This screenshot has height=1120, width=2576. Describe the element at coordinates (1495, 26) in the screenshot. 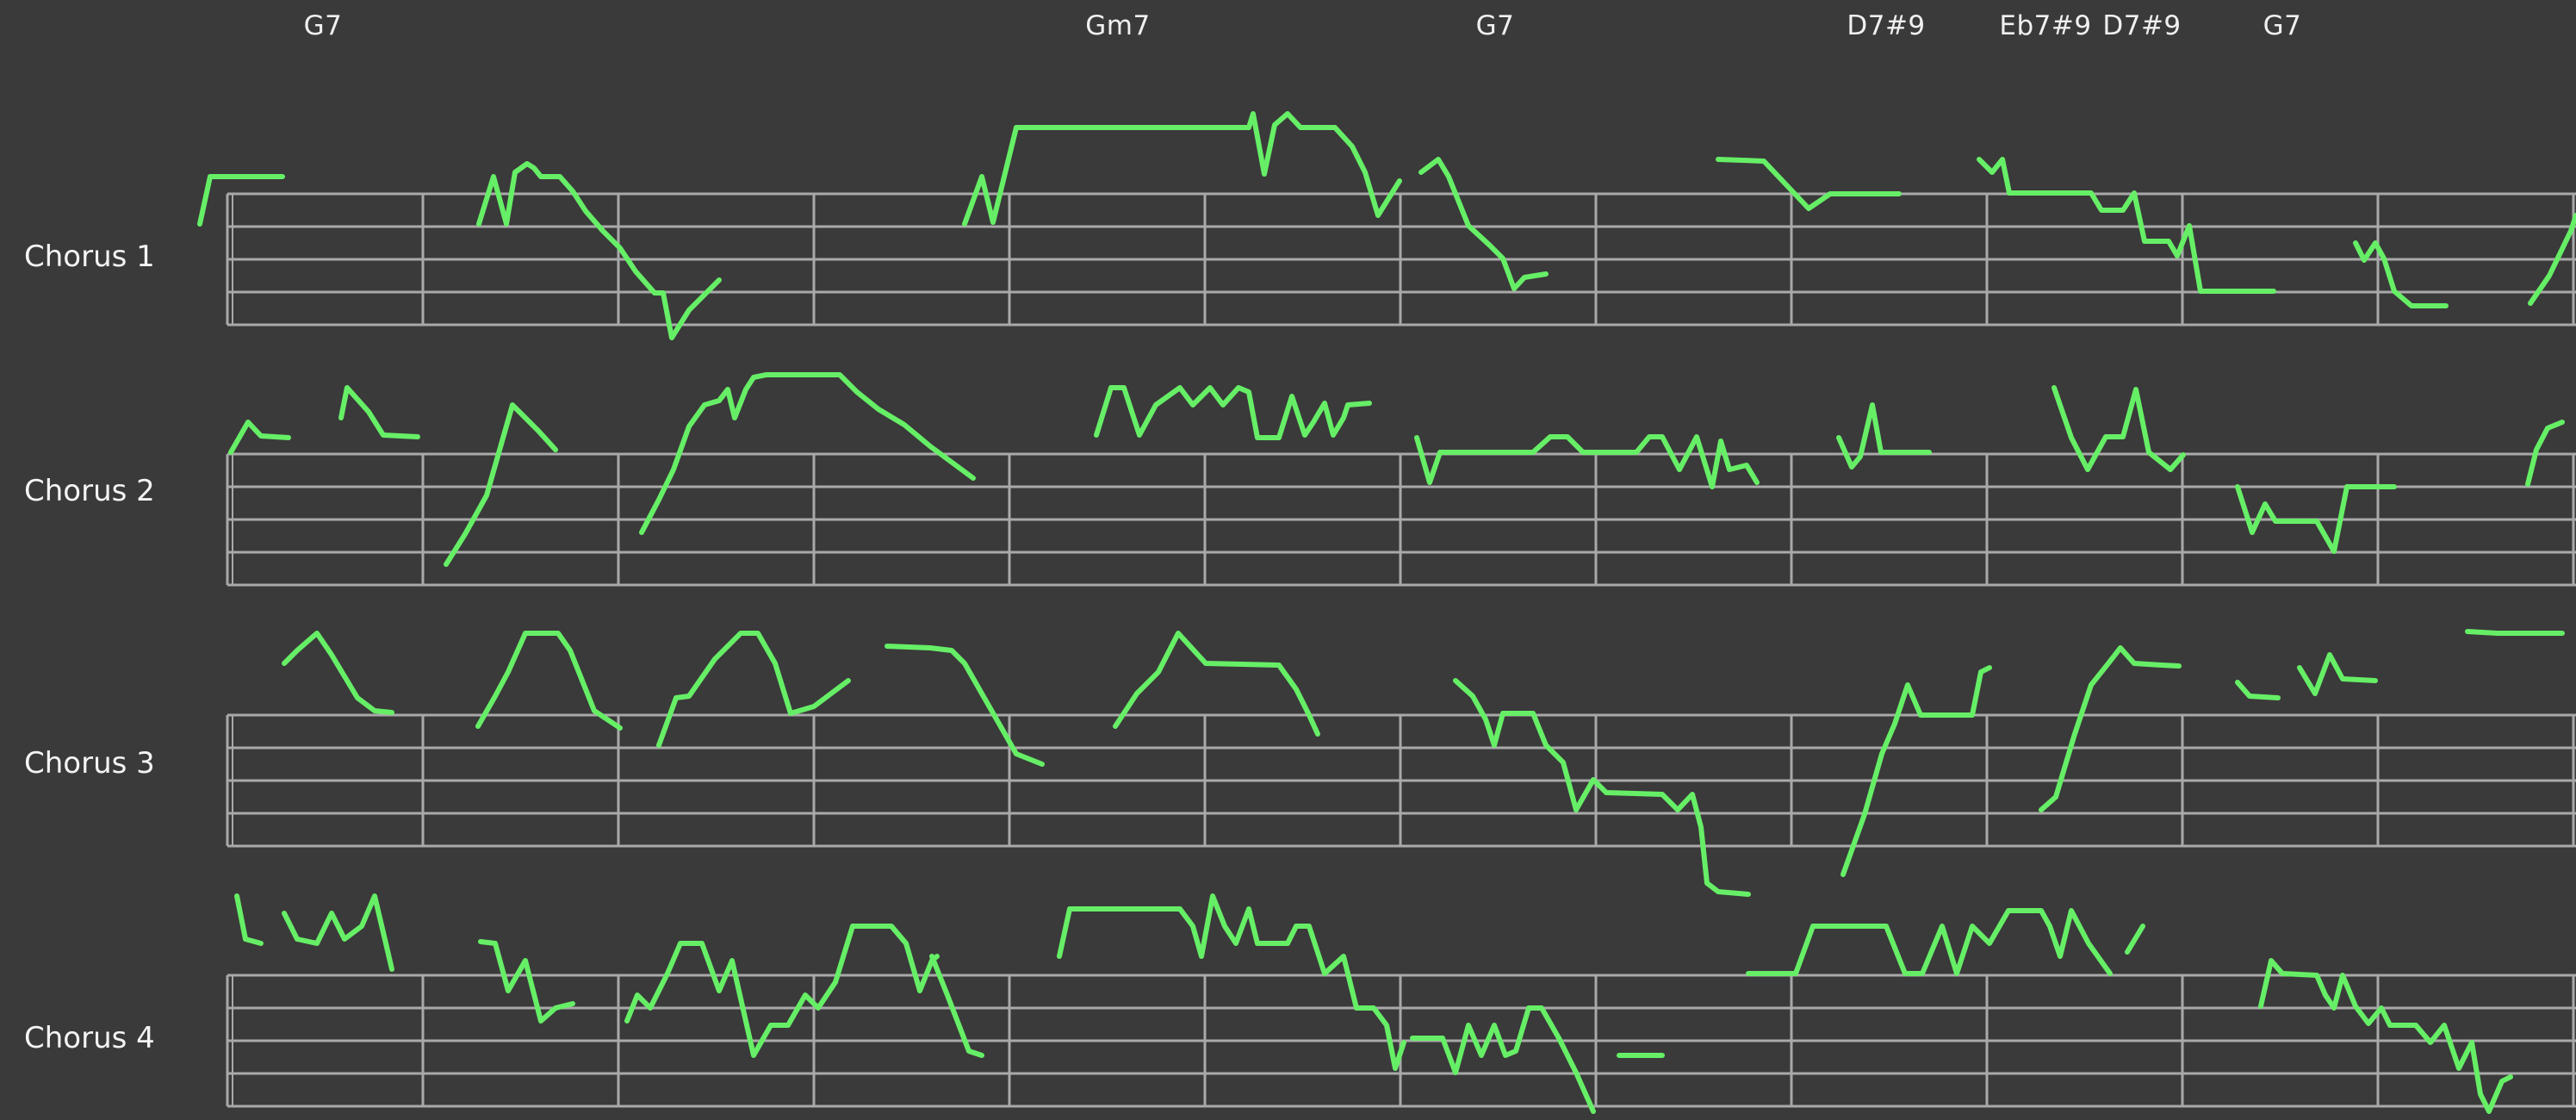

I see `chord-label-g7-2: G7` at that location.